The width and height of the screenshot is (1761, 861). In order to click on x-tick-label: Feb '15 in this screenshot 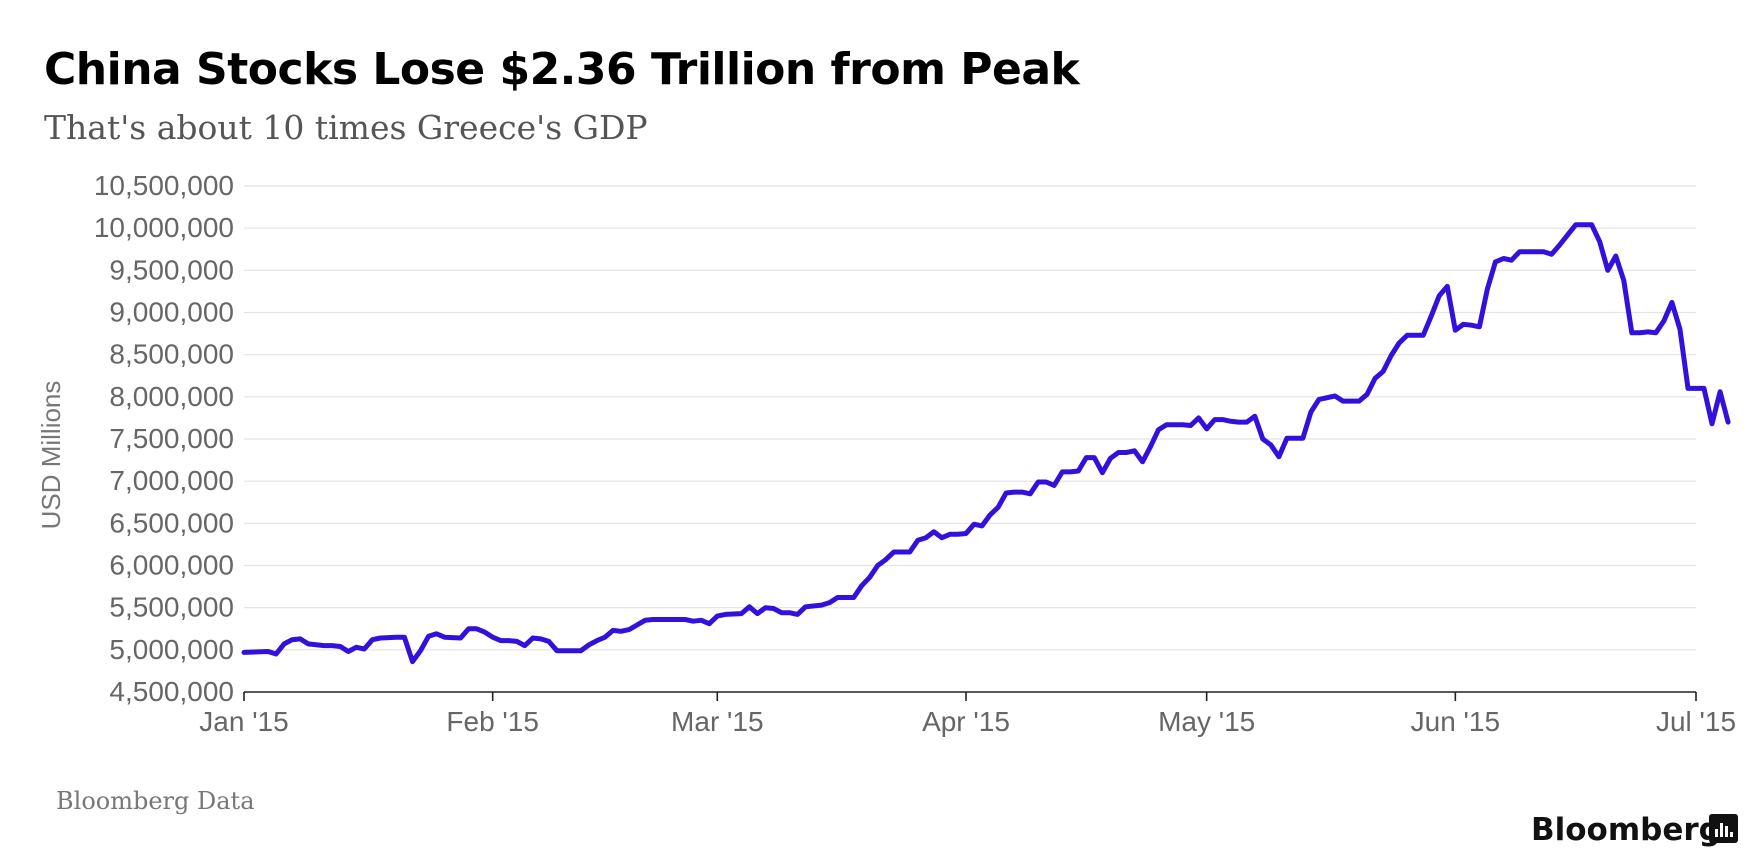, I will do `click(492, 721)`.